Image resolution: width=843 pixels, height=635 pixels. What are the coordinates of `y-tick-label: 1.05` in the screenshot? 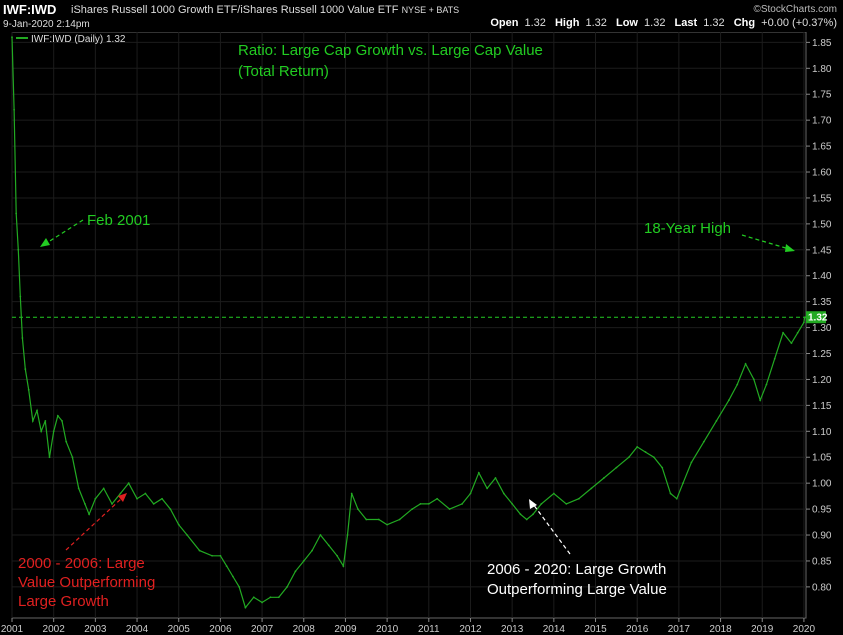 It's located at (822, 458).